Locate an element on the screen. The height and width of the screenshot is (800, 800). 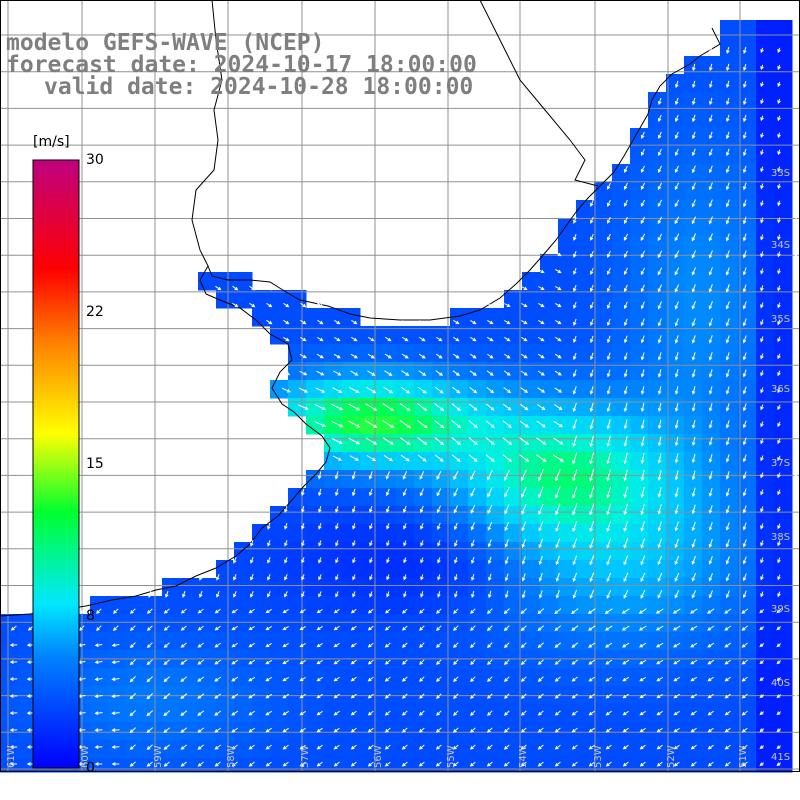
latitude-label: 36S is located at coordinates (780, 389).